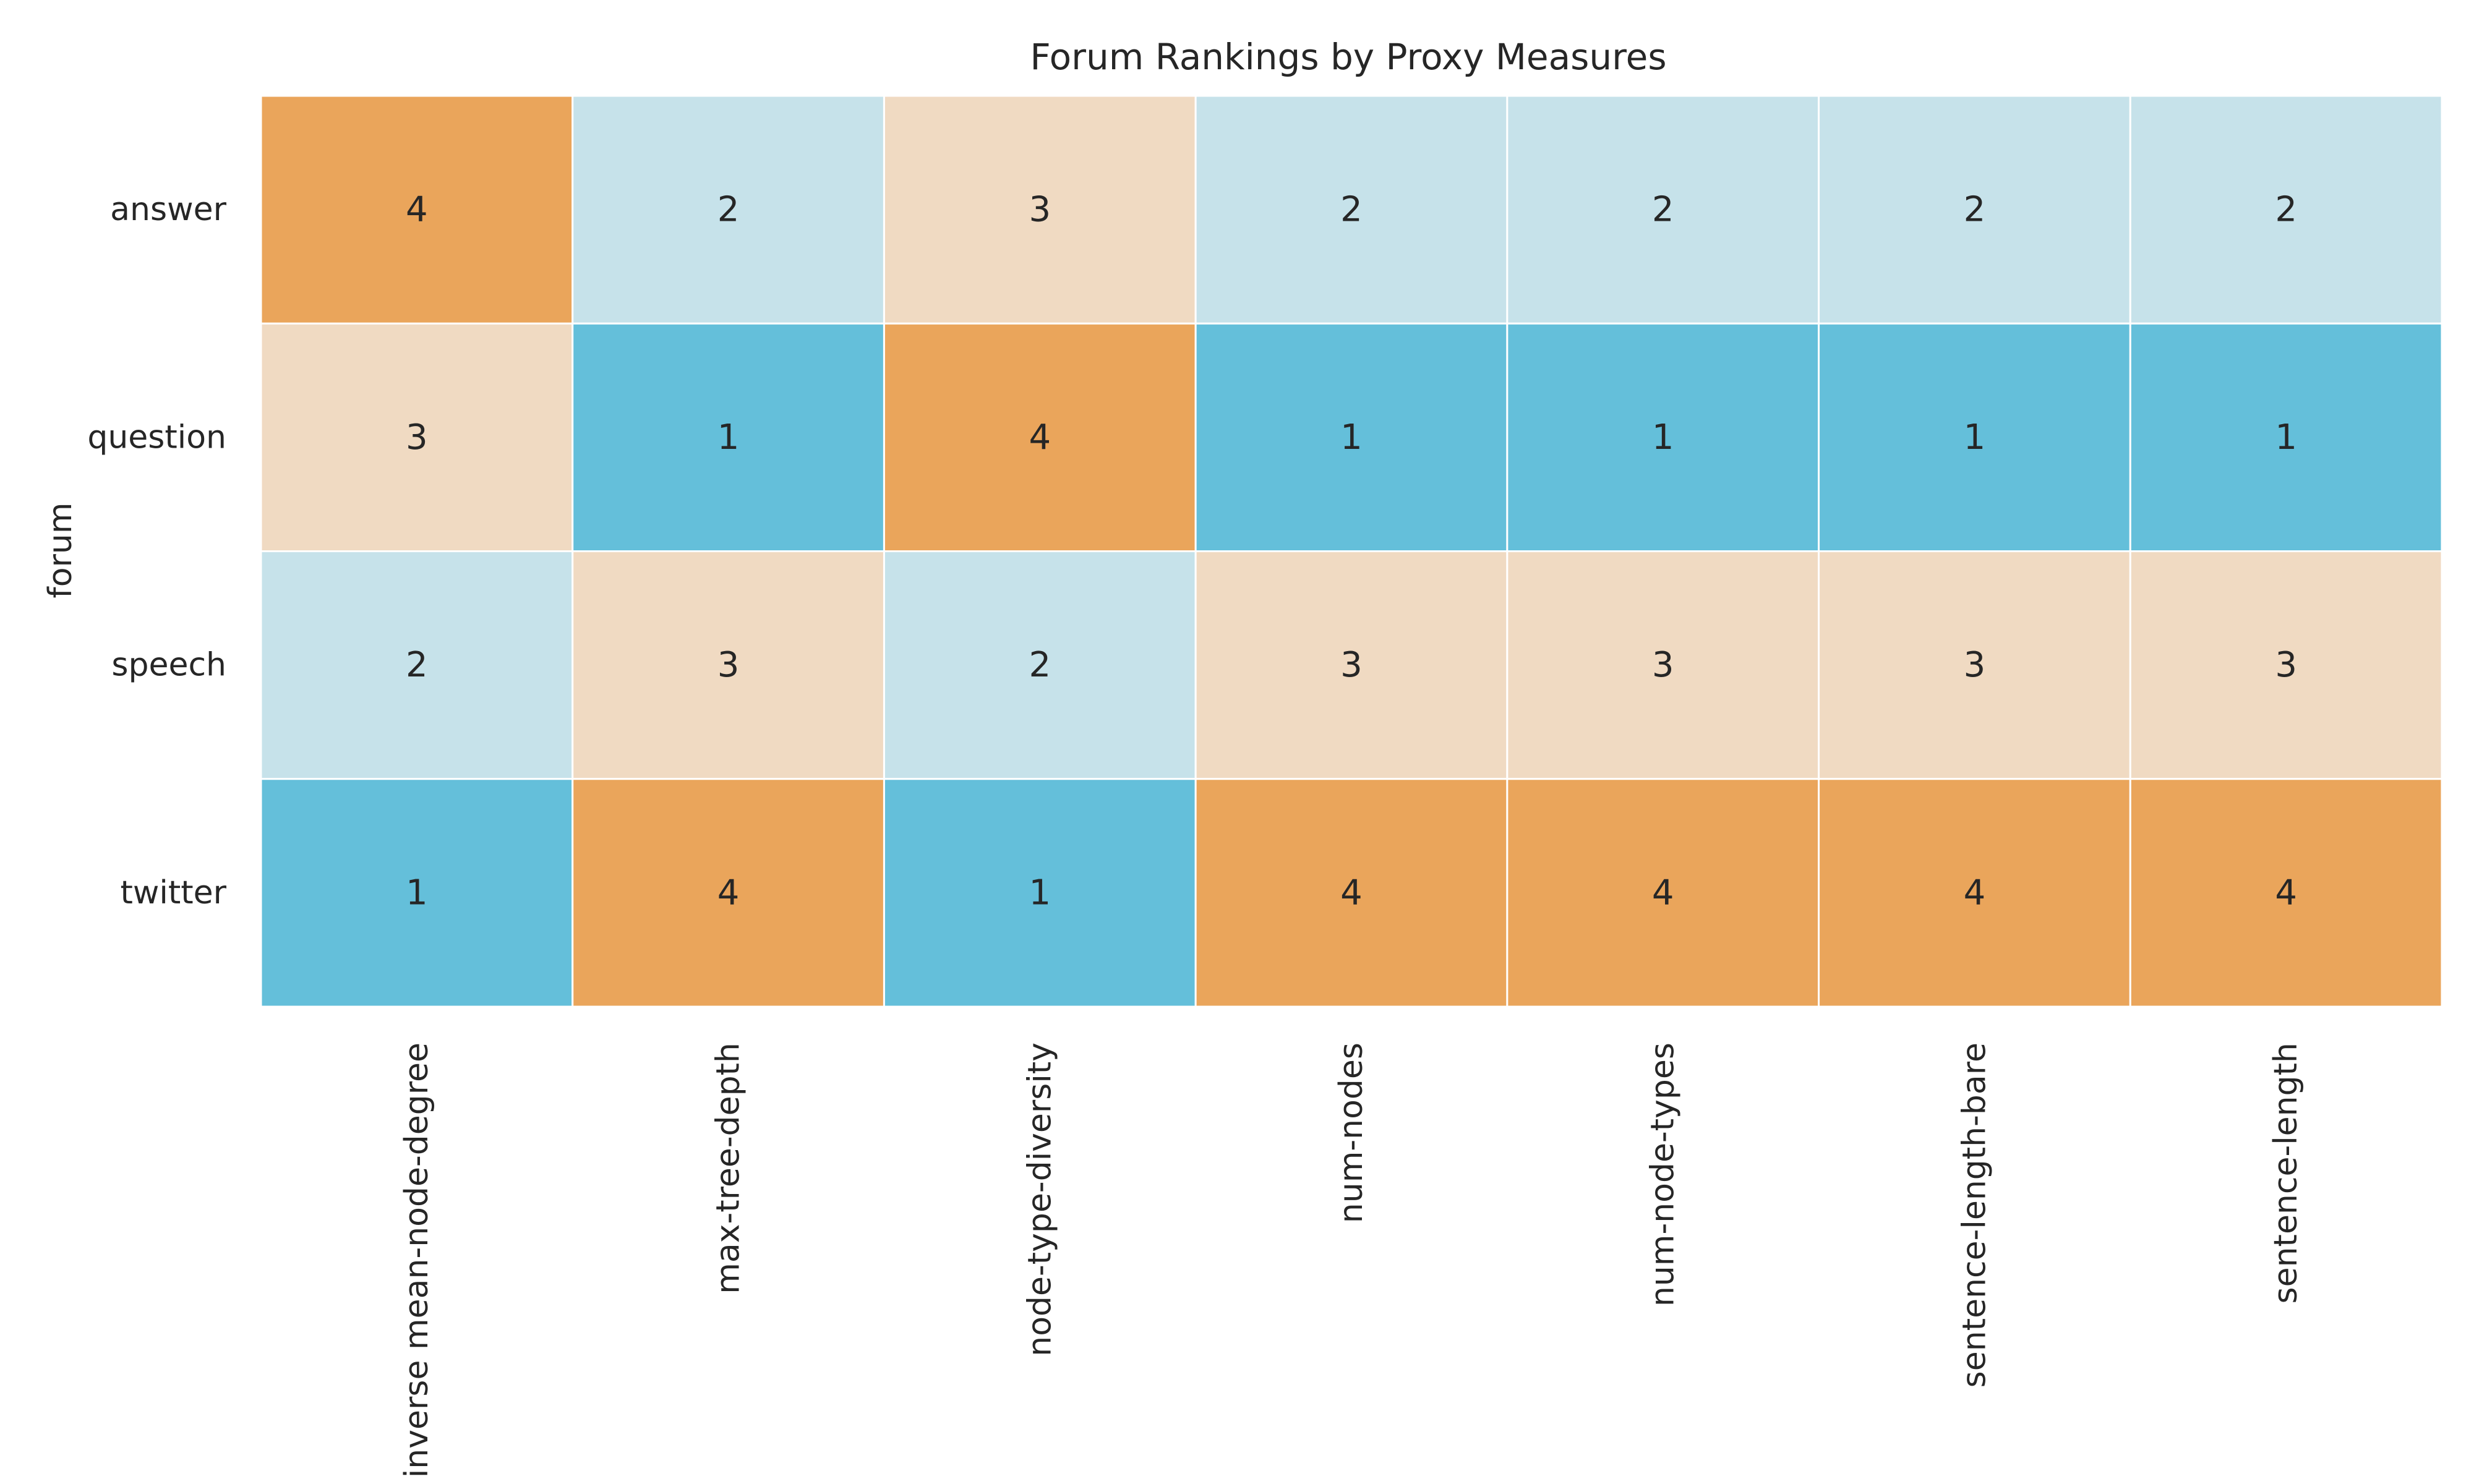  What do you see at coordinates (1974, 1215) in the screenshot?
I see `column-tick-label: sentence-length-bare` at bounding box center [1974, 1215].